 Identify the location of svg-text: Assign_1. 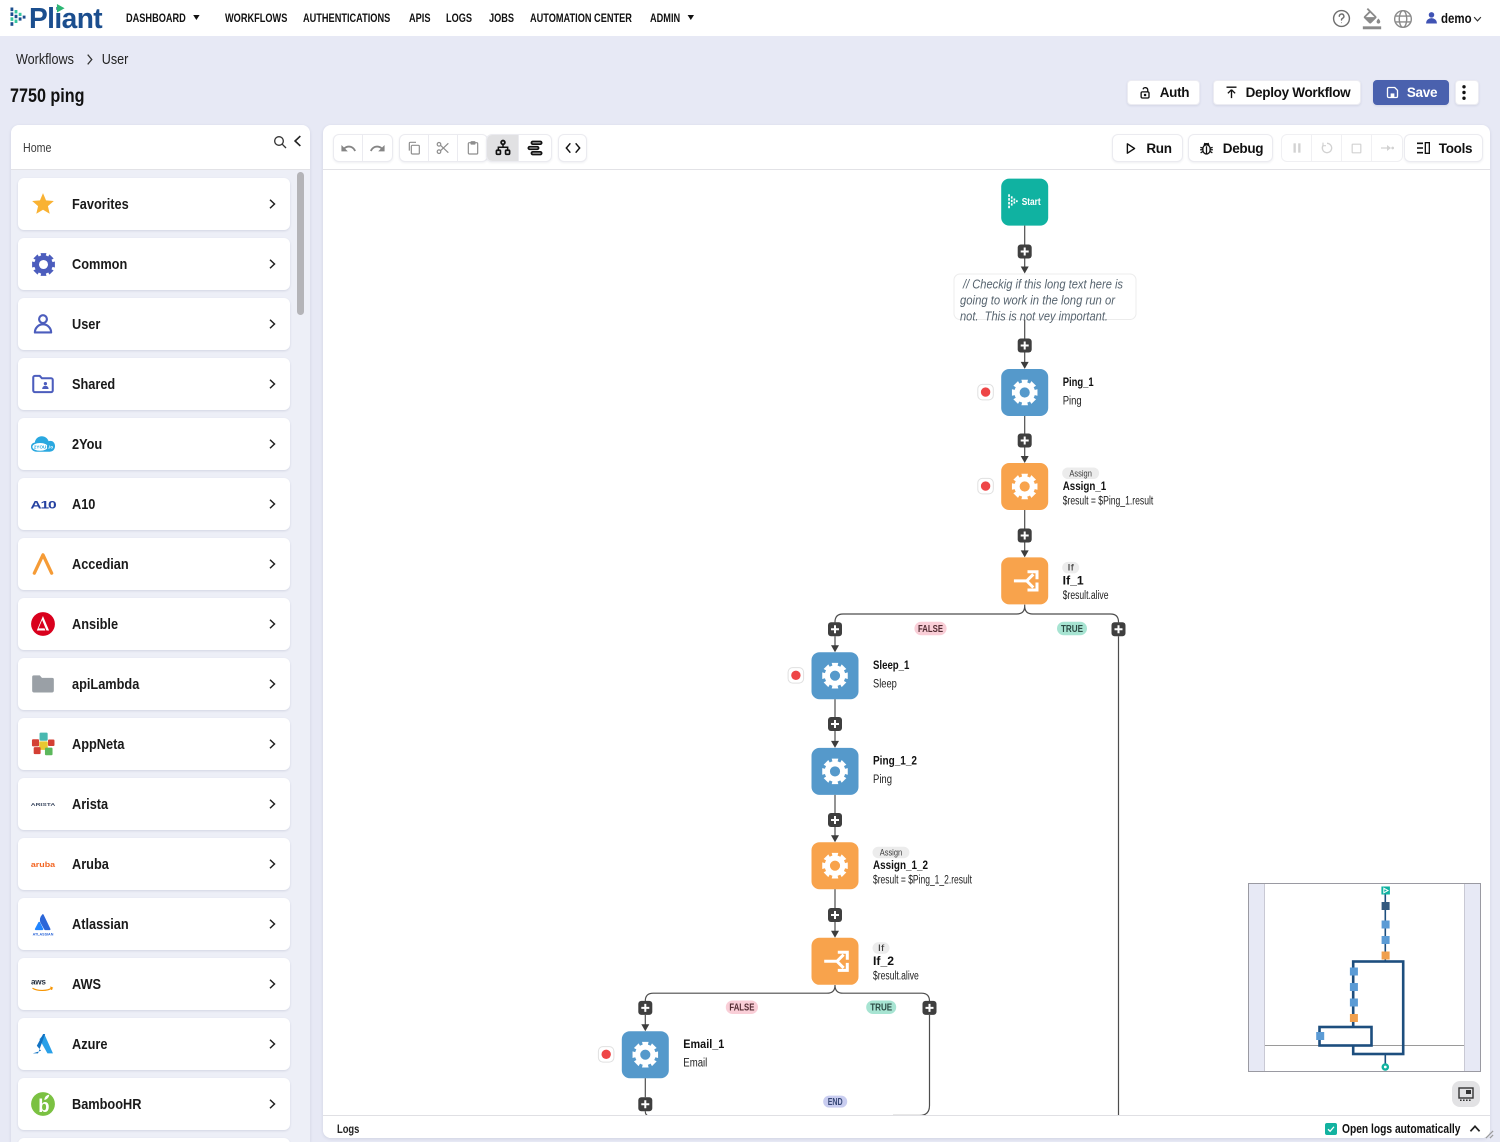
(1085, 487).